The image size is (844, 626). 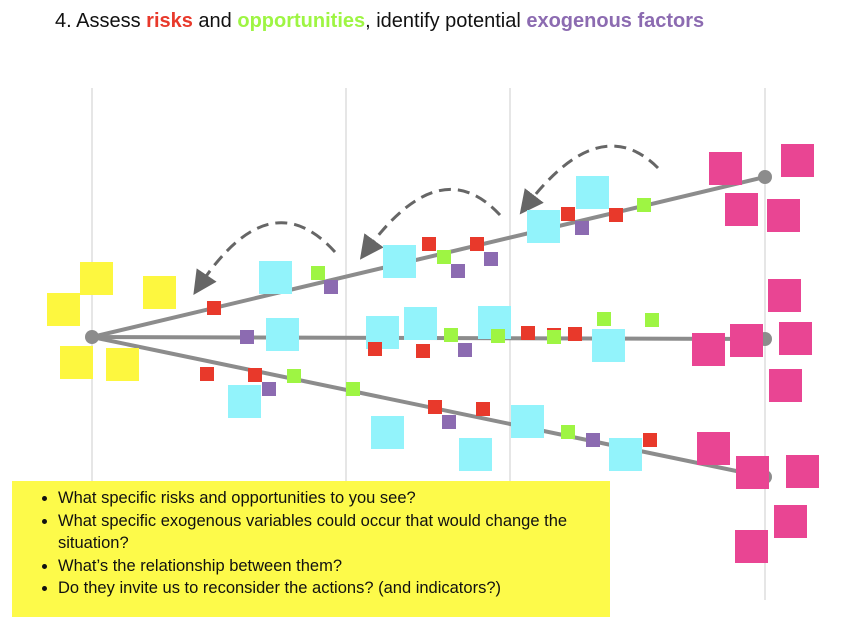 I want to click on title-opportunities: opportunities, so click(x=301, y=21).